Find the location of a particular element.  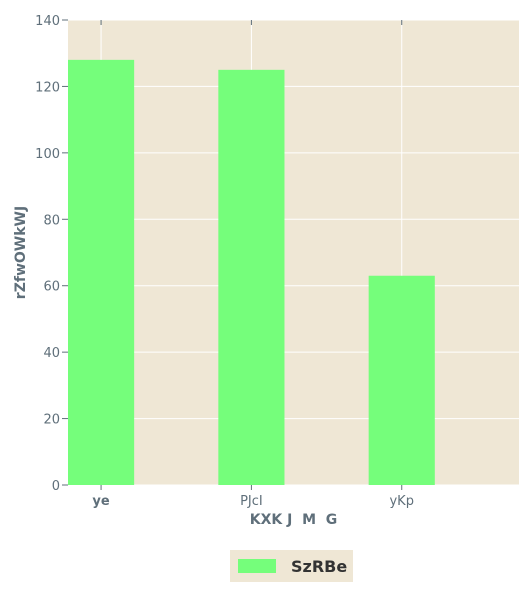

legend: SzRBe is located at coordinates (291, 566).